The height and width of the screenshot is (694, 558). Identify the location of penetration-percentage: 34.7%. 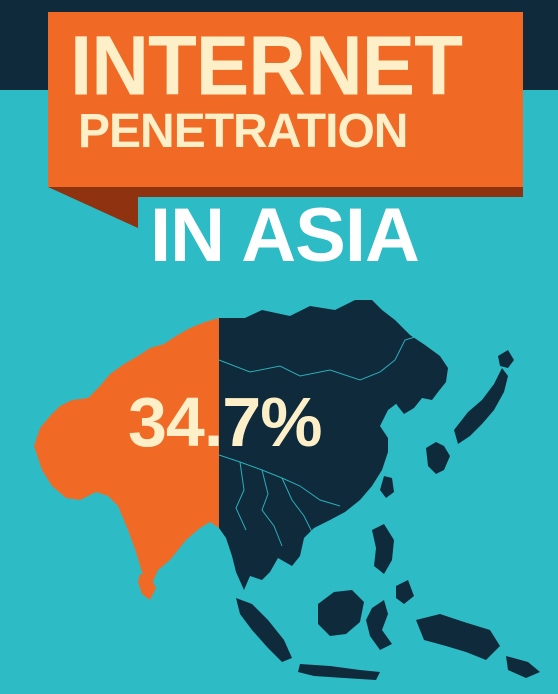
(225, 422).